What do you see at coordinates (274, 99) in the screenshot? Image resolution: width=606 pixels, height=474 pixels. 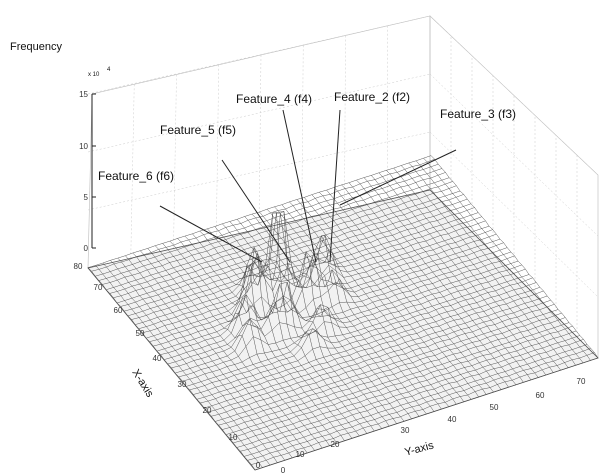 I see `annotation-label-f4: Feature_4 (f4)` at bounding box center [274, 99].